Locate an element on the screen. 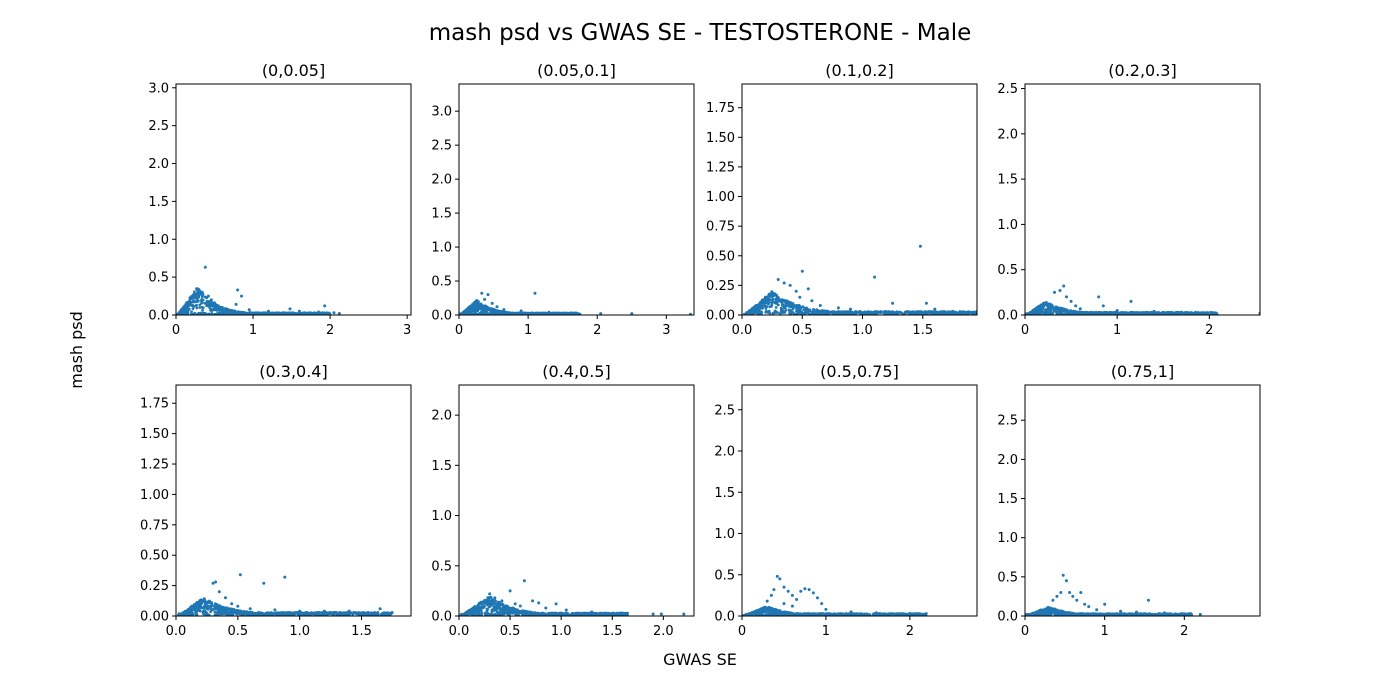  x-tick-label: 1.5 is located at coordinates (922, 330).